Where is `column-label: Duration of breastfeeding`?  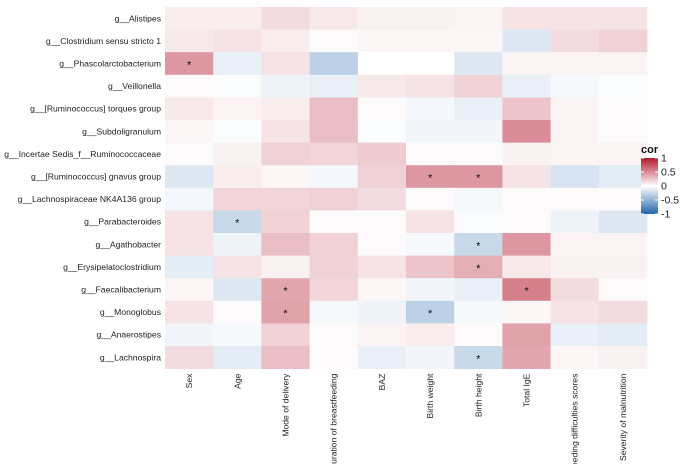
column-label: Duration of breastfeeding is located at coordinates (334, 418).